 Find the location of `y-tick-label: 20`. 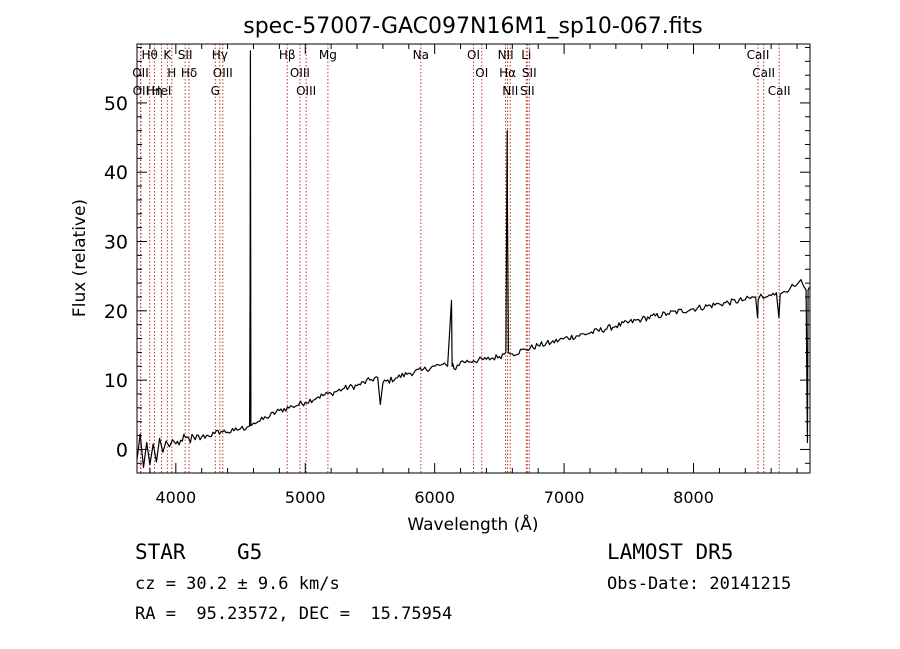

y-tick-label: 20 is located at coordinates (116, 312).